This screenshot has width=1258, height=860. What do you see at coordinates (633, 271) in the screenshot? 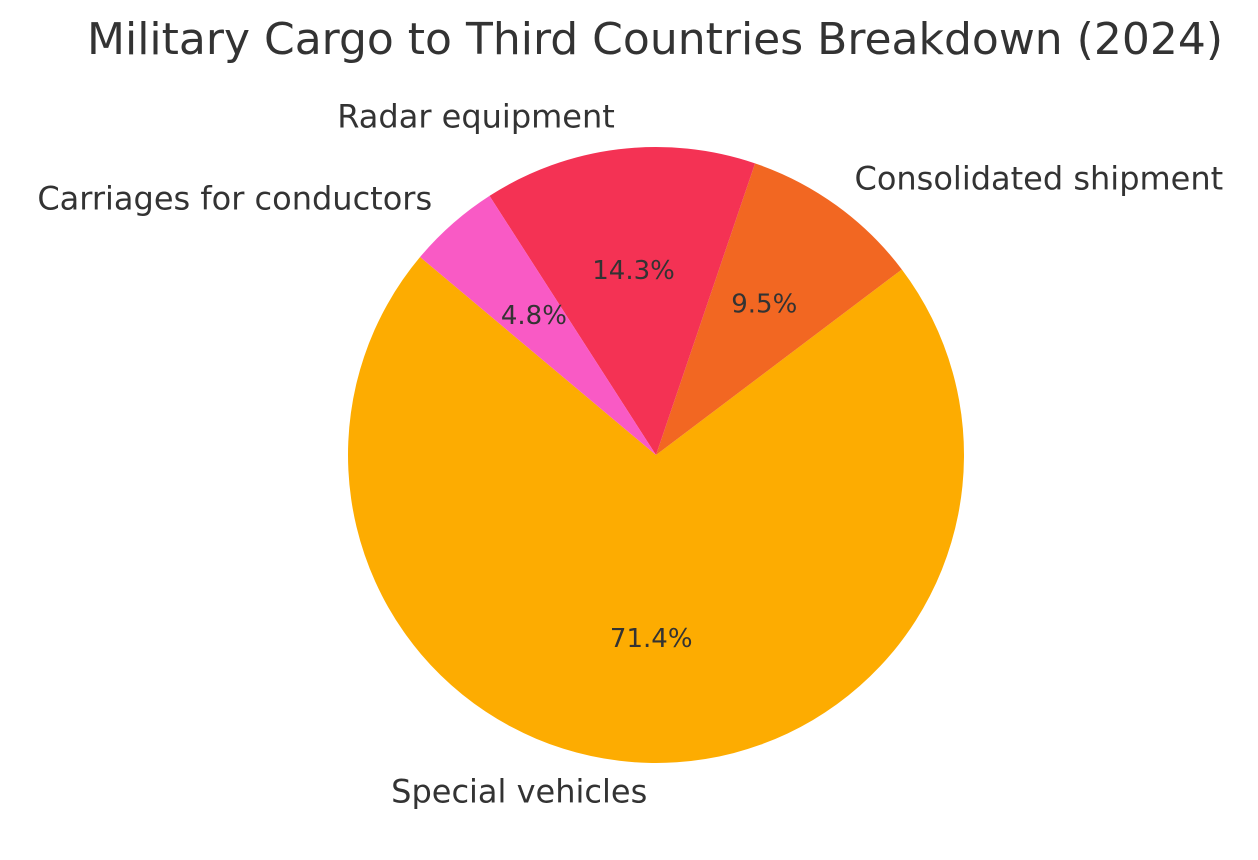
I see `pie-percent-label: 14.3%` at bounding box center [633, 271].